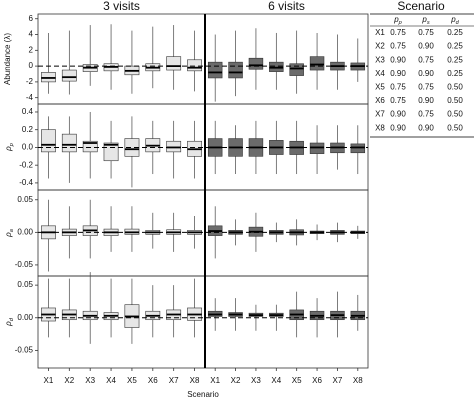 This screenshot has height=403, width=474. Describe the element at coordinates (380, 87) in the screenshot. I see `table-row-label: X5` at that location.